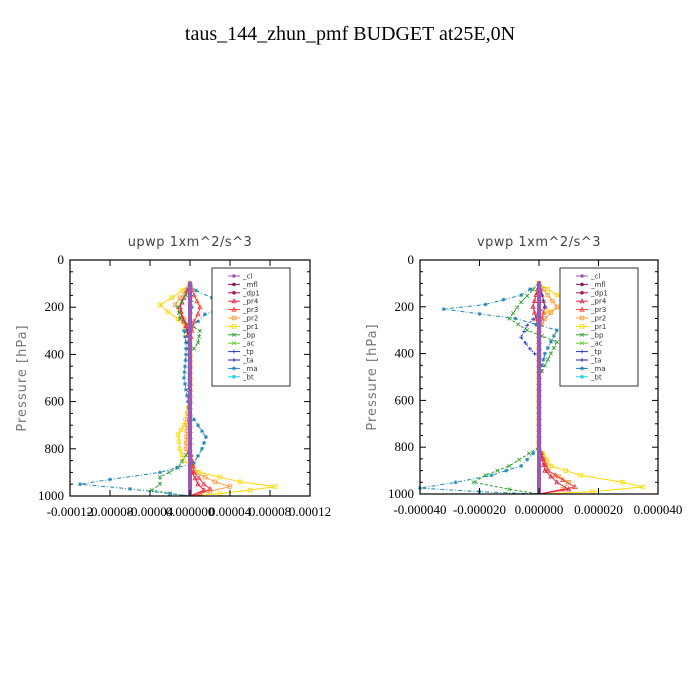  What do you see at coordinates (596, 344) in the screenshot?
I see `legend-label-ac: _ac` at bounding box center [596, 344].